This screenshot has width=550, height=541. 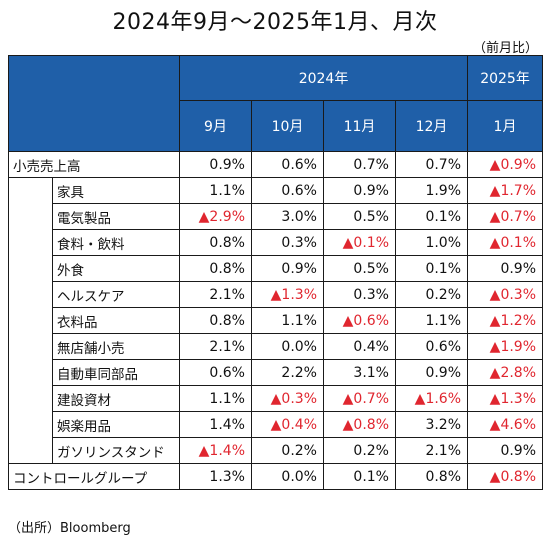 I want to click on header-month: 10月, so click(x=287, y=126).